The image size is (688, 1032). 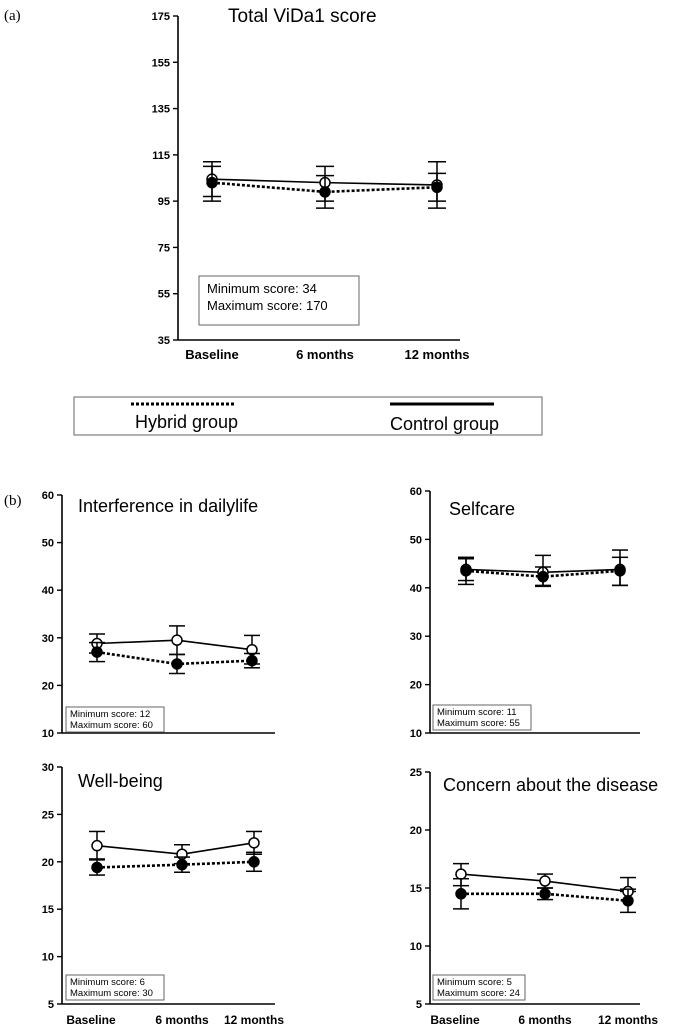 What do you see at coordinates (161, 110) in the screenshot?
I see `y-tick-label: 135` at bounding box center [161, 110].